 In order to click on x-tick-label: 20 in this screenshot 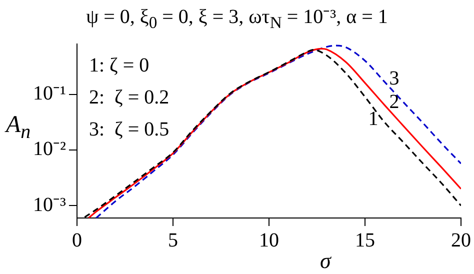, I will do `click(461, 240)`.